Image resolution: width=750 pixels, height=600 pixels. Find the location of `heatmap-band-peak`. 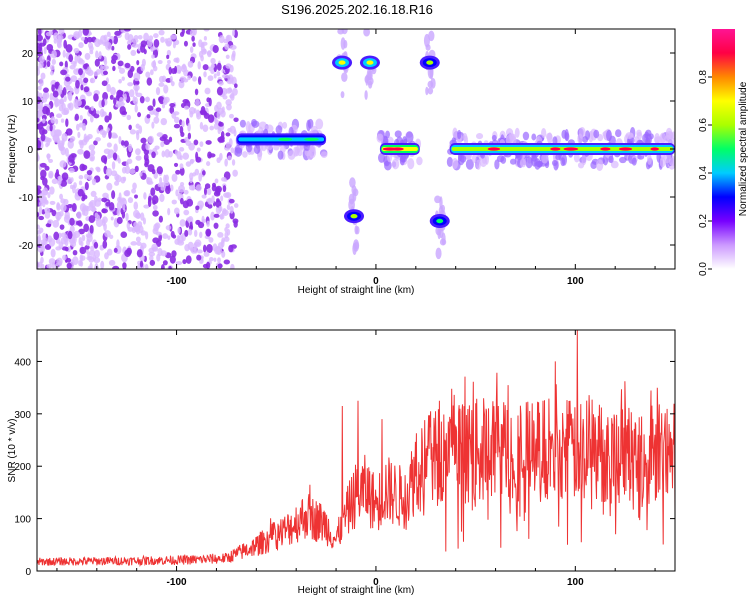

heatmap-band-peak is located at coordinates (555, 149).